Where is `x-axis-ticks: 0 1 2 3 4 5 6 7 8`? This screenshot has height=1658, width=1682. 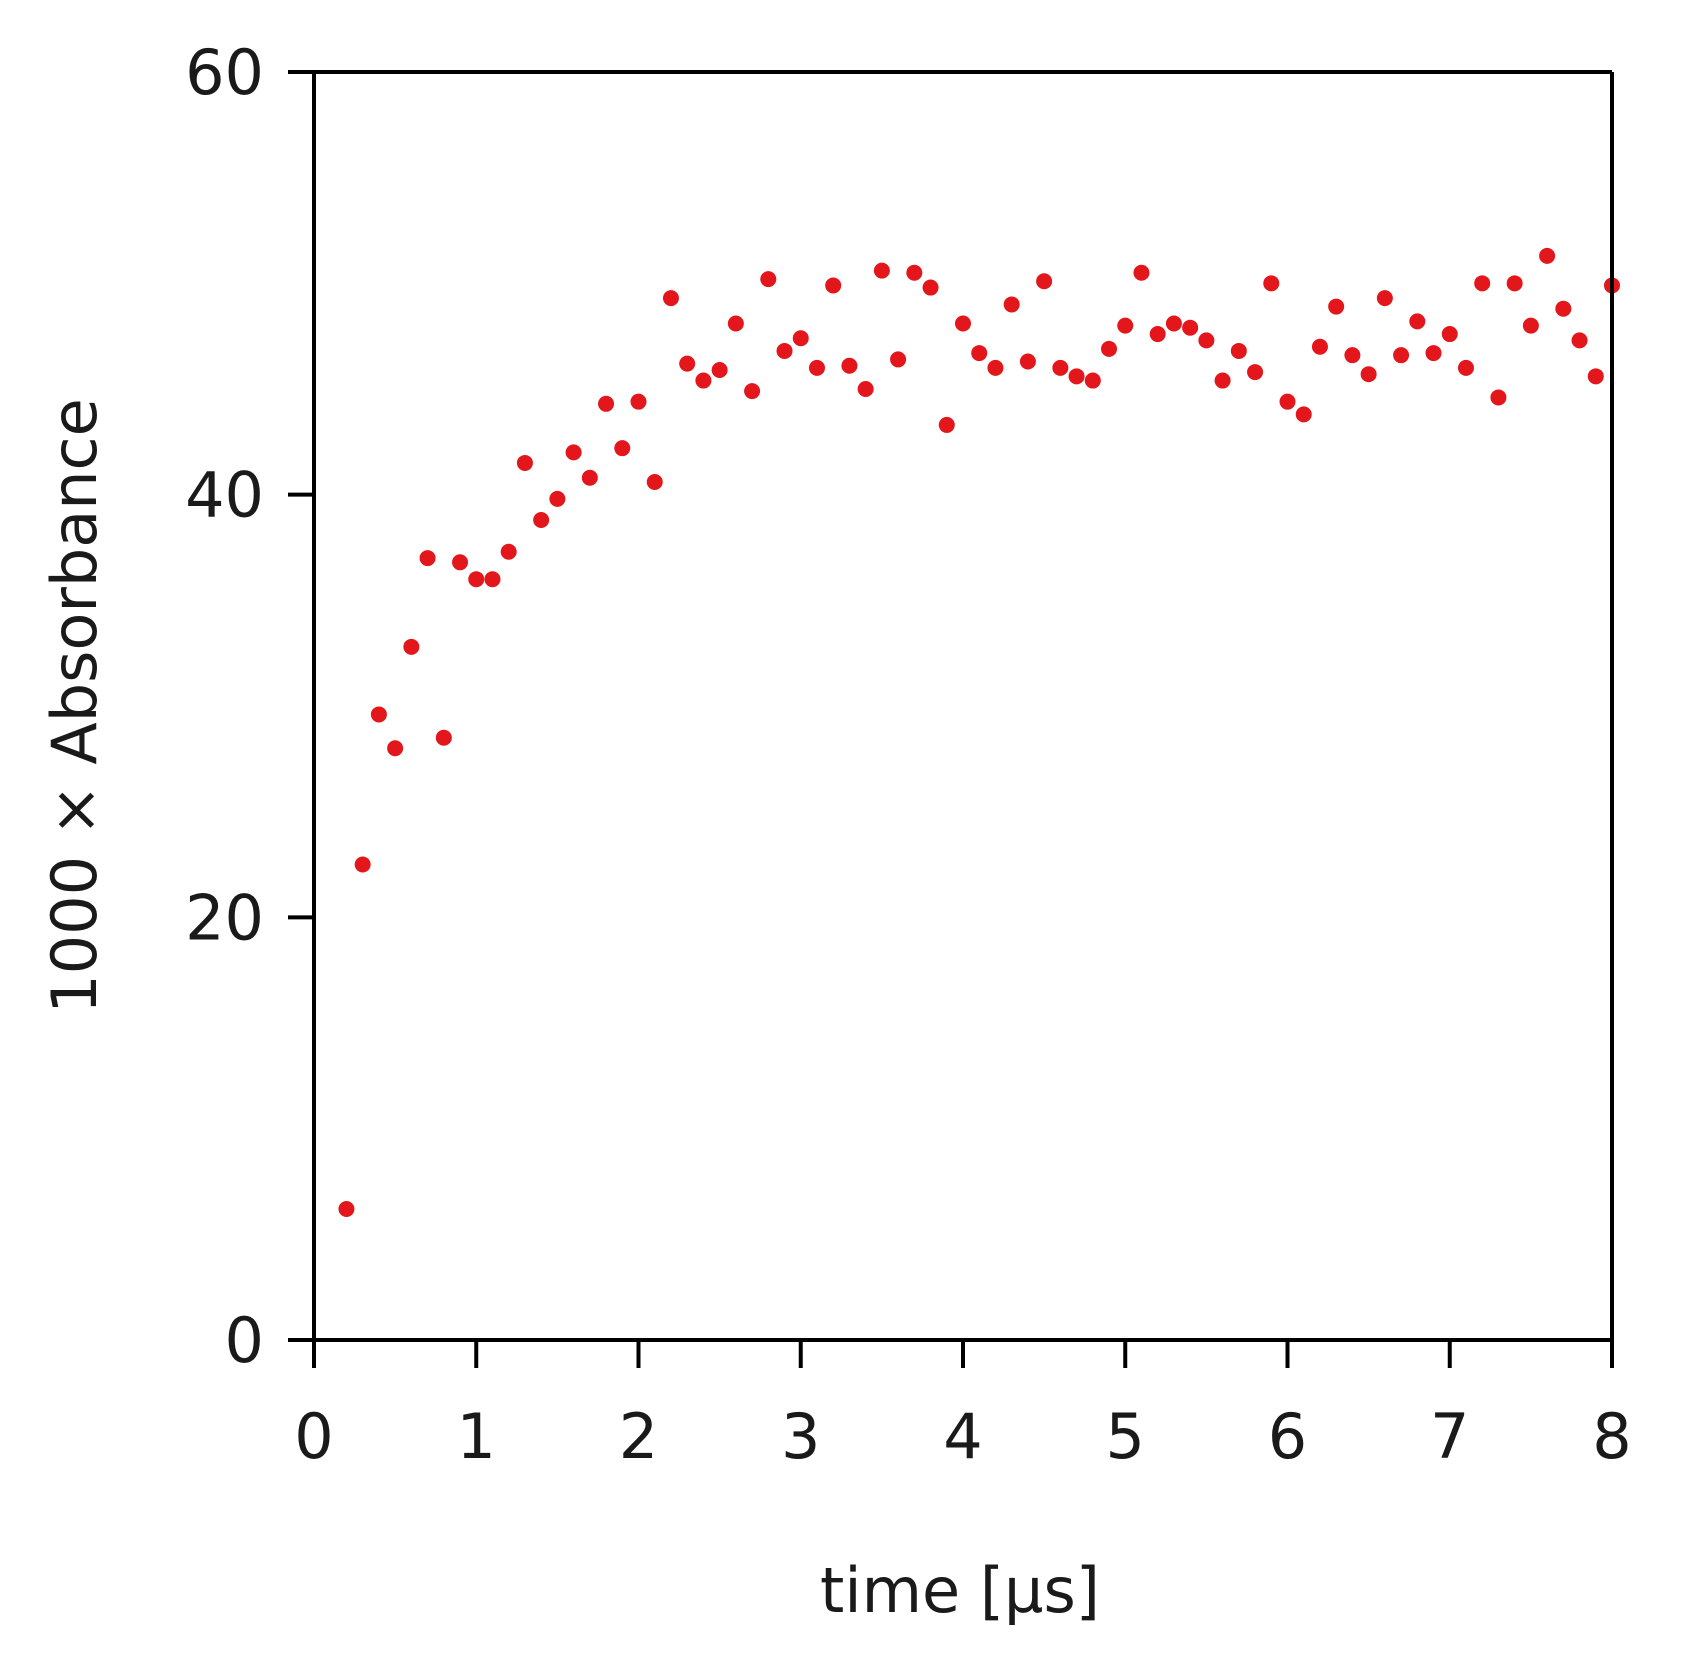
x-axis-ticks: 0 1 2 3 4 5 6 7 8 is located at coordinates (963, 1406).